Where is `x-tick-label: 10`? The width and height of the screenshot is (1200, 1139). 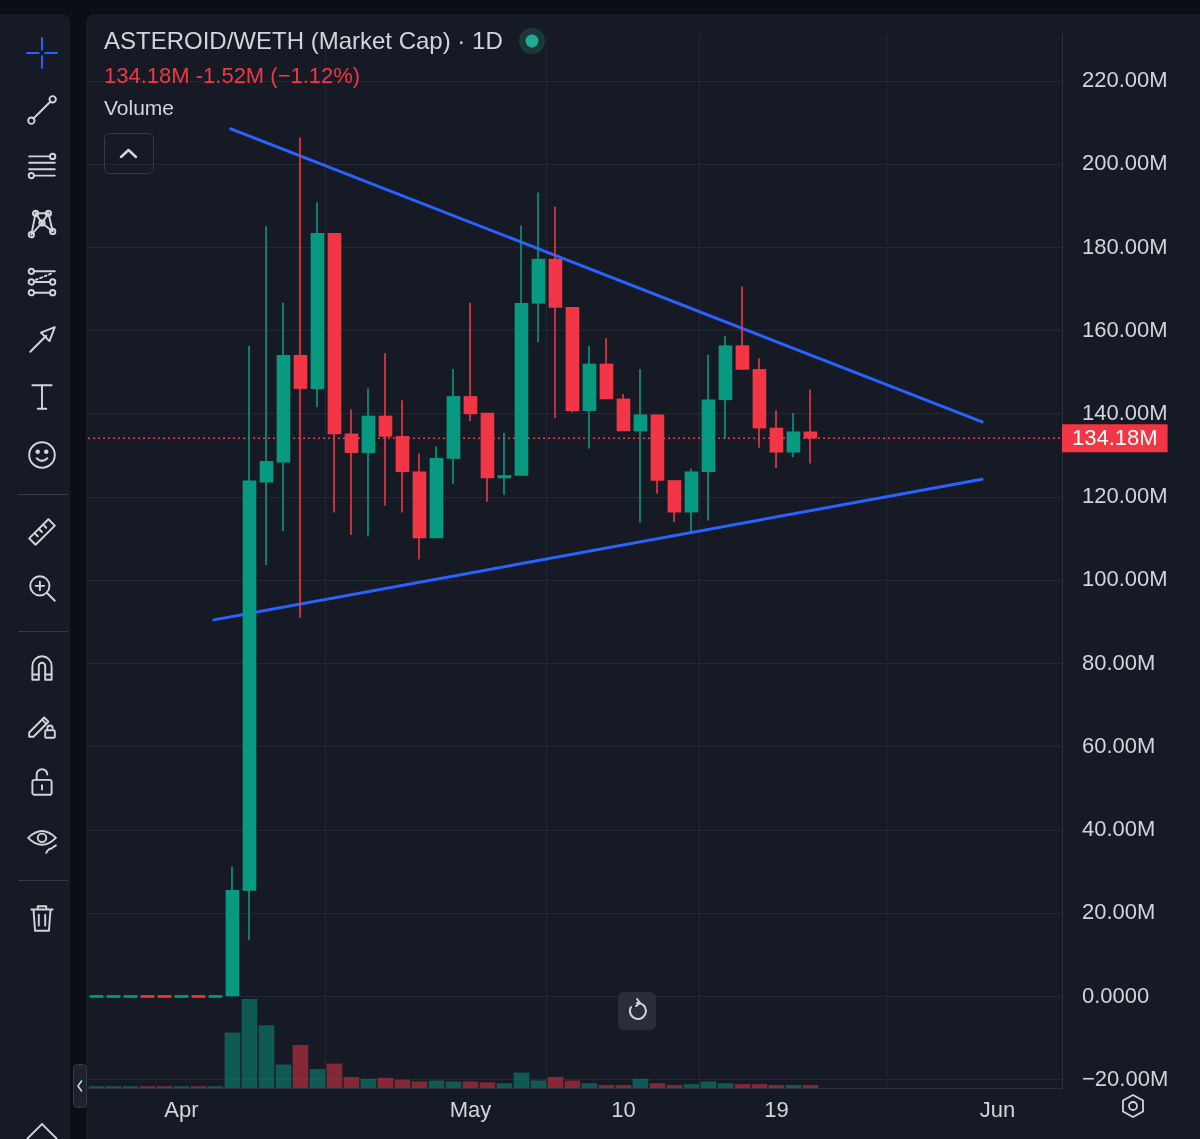
x-tick-label: 10 is located at coordinates (623, 1110).